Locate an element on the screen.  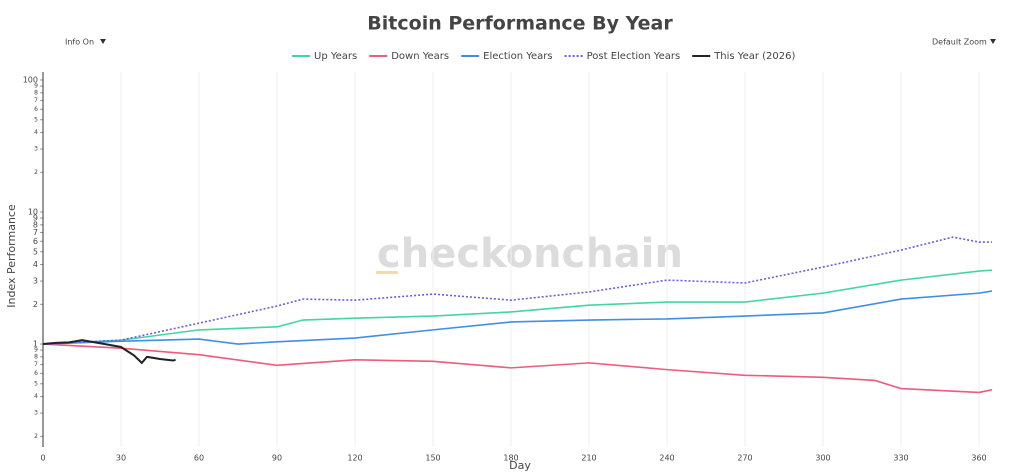
x-tick-label: 240 is located at coordinates (666, 458).